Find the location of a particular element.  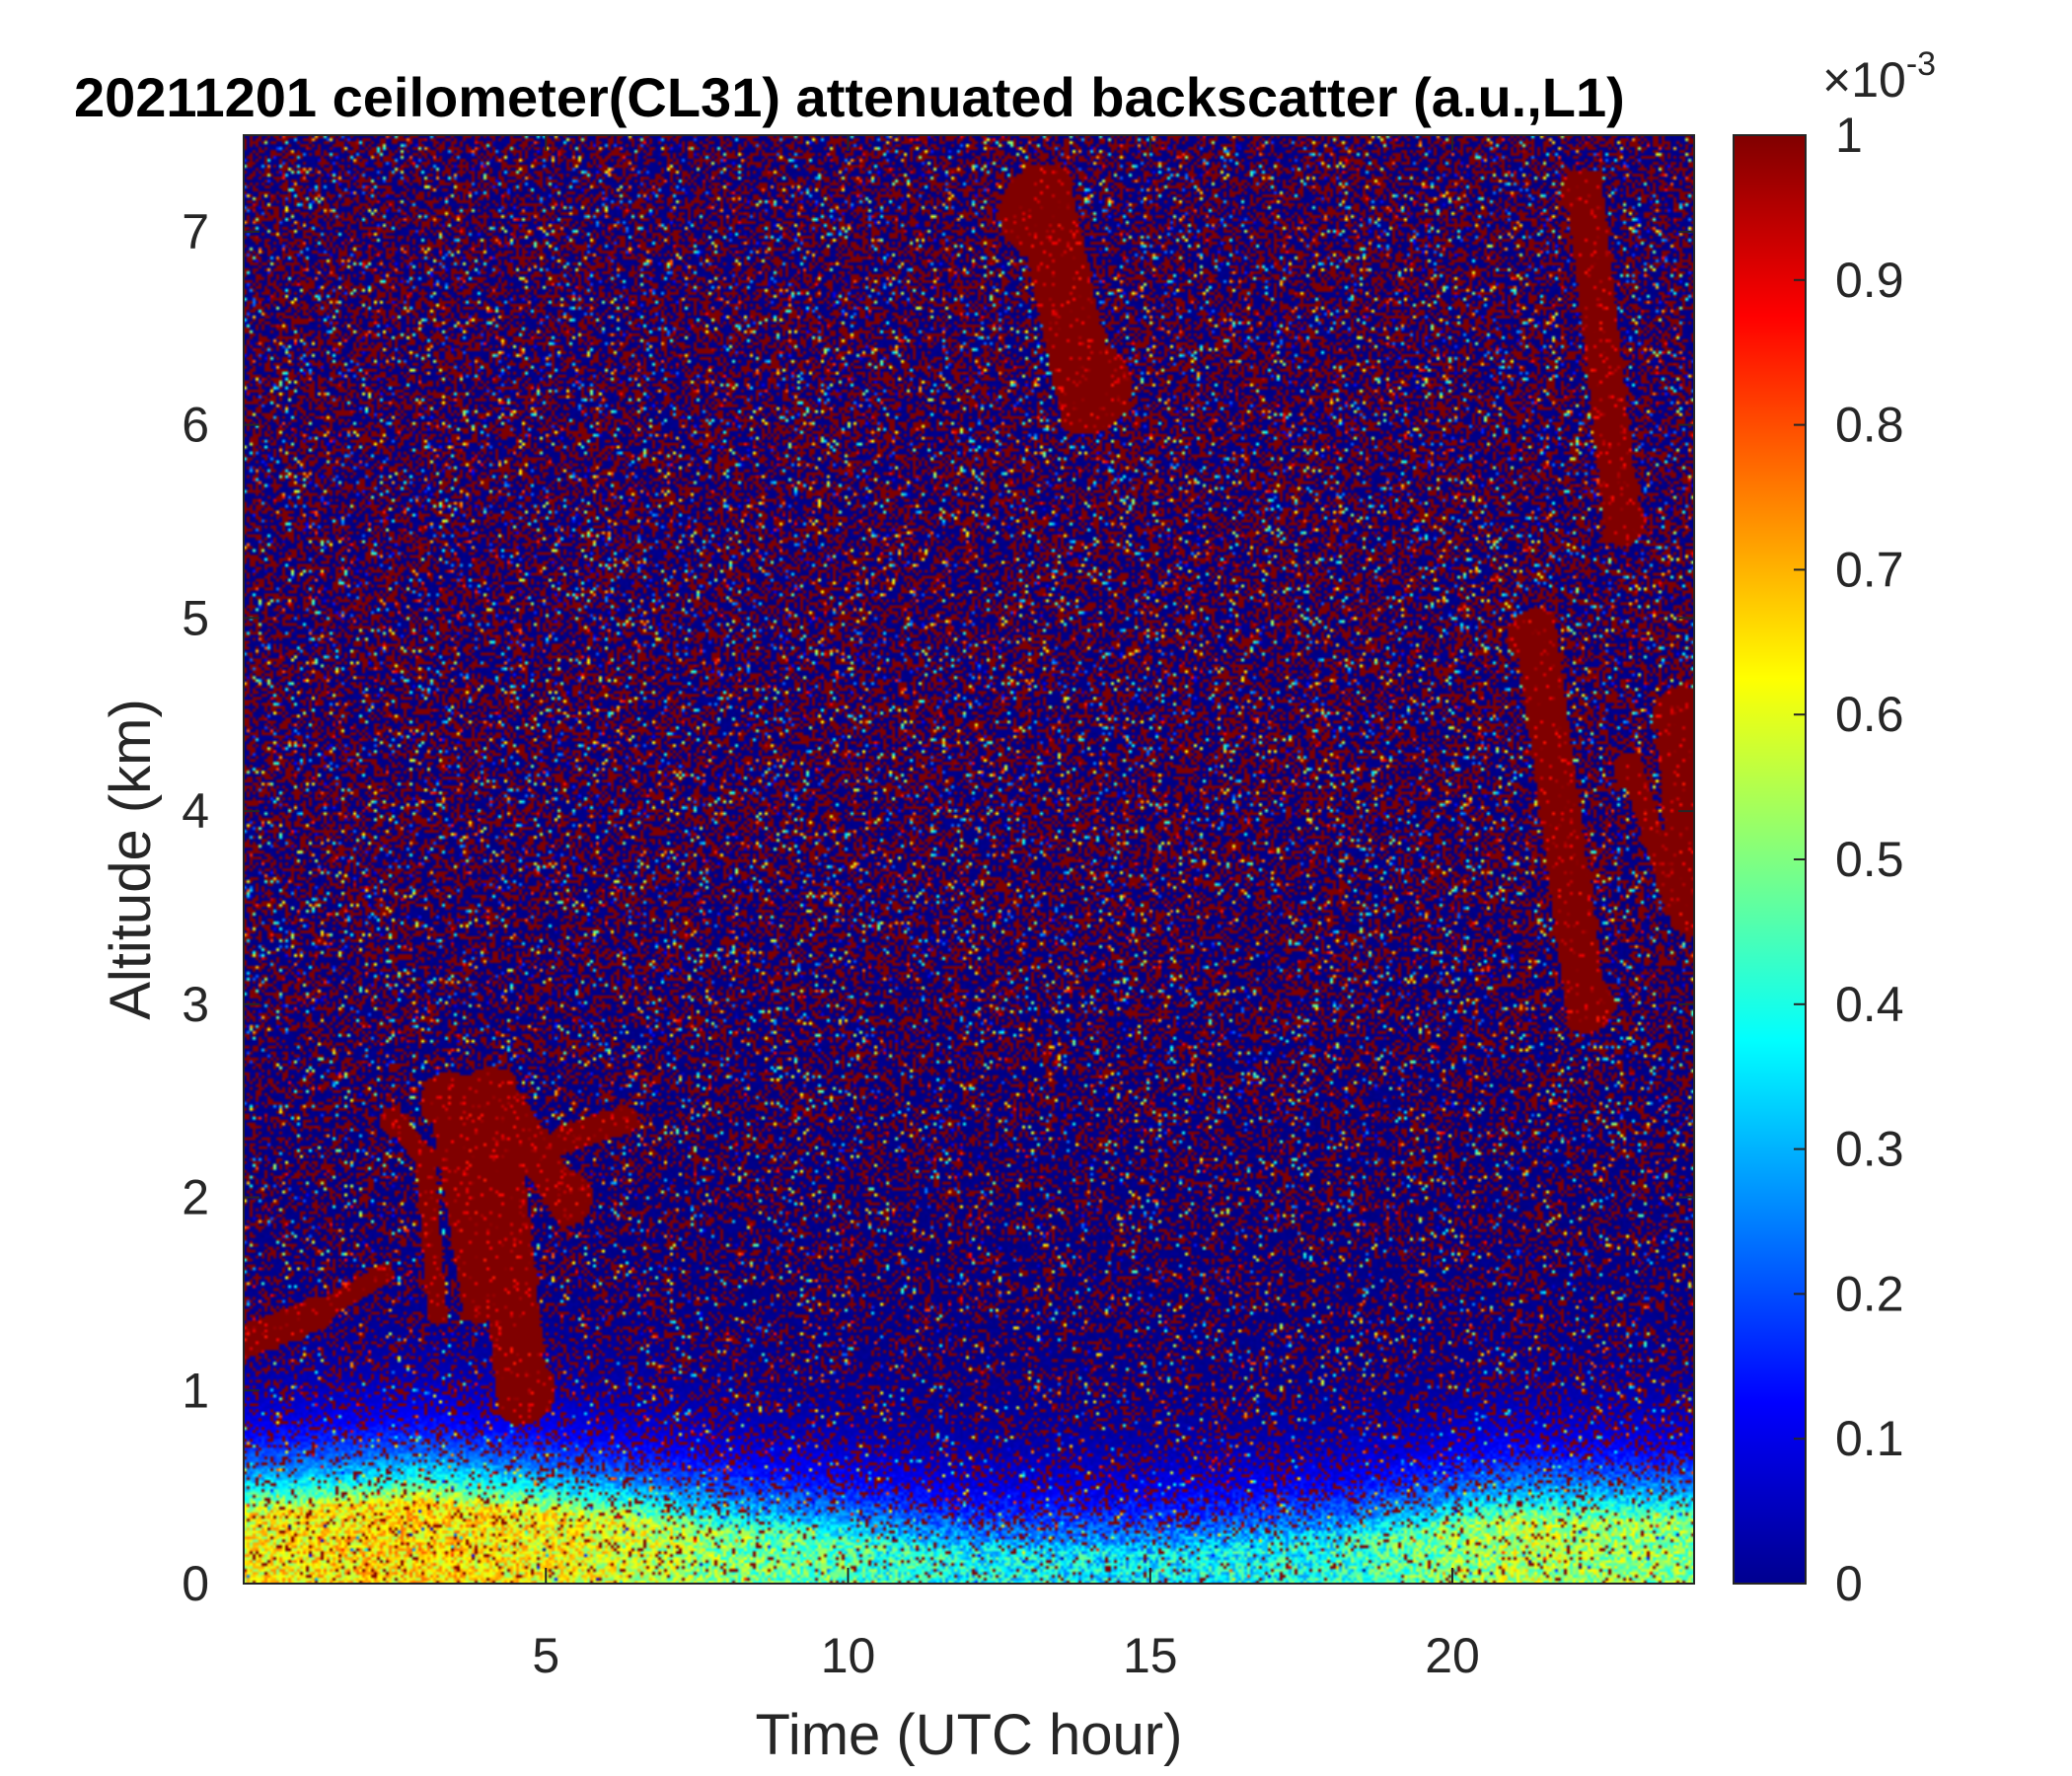

x-tick-label: 15 is located at coordinates (1150, 1655).